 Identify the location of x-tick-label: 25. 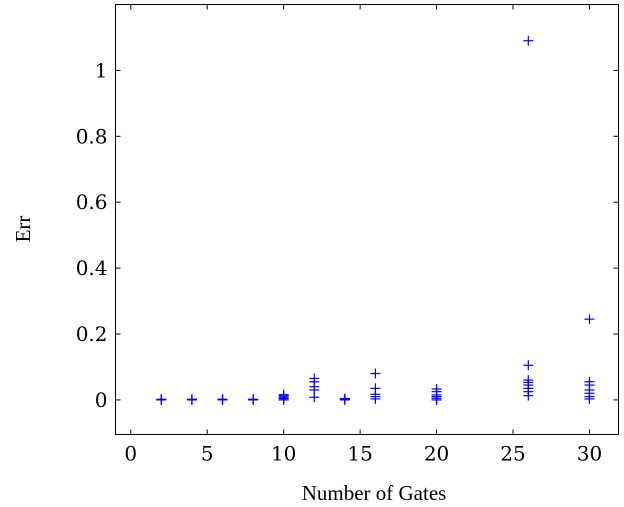
(512, 454).